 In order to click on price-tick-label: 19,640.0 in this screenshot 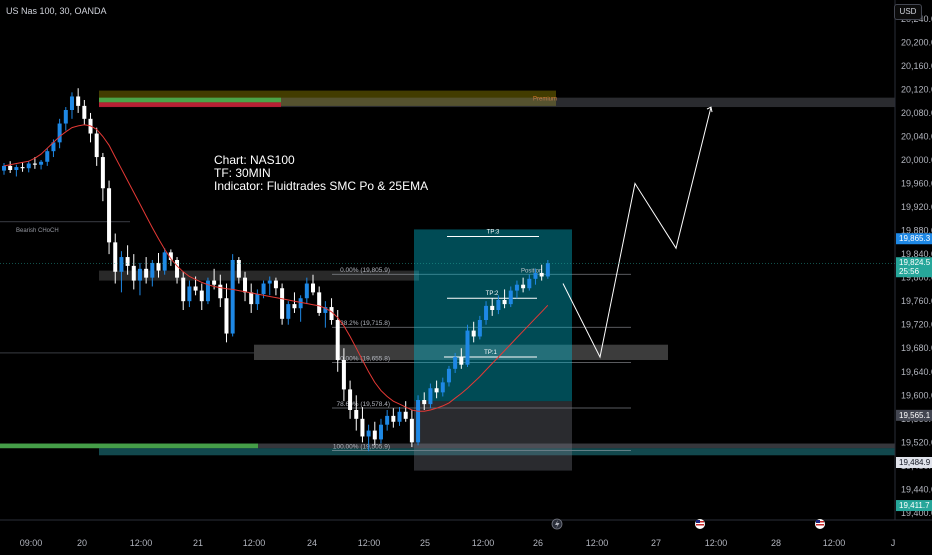, I will do `click(916, 372)`.